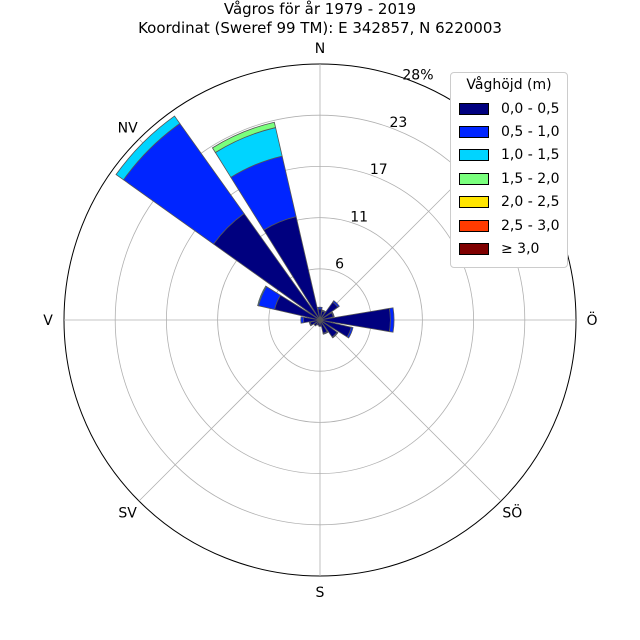  I want to click on radial-tick-label: 28%, so click(417, 75).